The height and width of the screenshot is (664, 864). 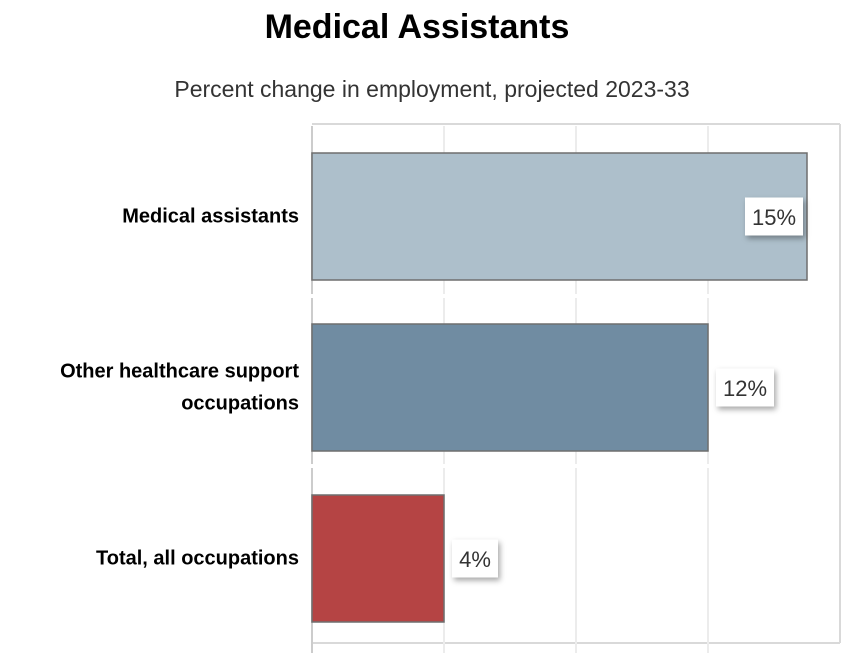 I want to click on category-label: Total, all occupations, so click(x=197, y=559).